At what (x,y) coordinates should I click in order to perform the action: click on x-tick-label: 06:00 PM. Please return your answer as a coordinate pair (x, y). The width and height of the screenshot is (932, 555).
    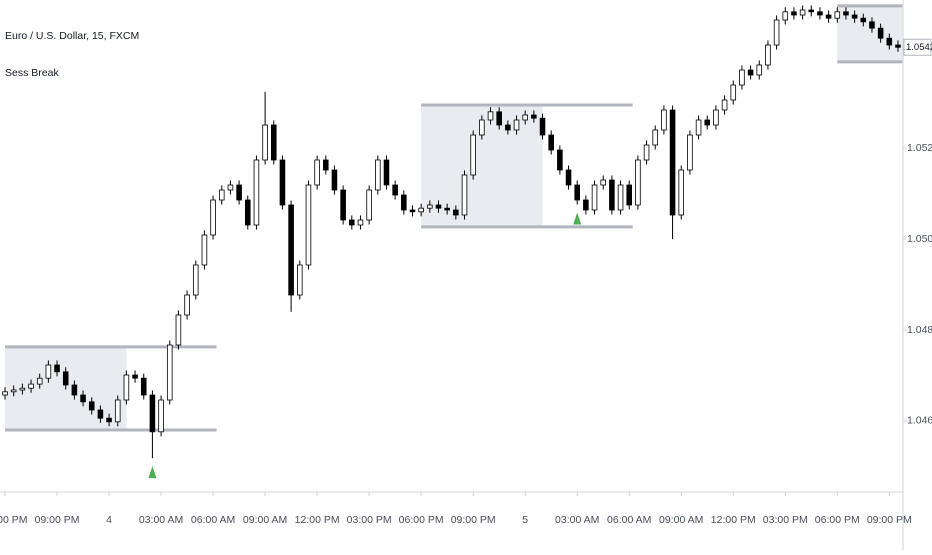
    Looking at the image, I should click on (14, 520).